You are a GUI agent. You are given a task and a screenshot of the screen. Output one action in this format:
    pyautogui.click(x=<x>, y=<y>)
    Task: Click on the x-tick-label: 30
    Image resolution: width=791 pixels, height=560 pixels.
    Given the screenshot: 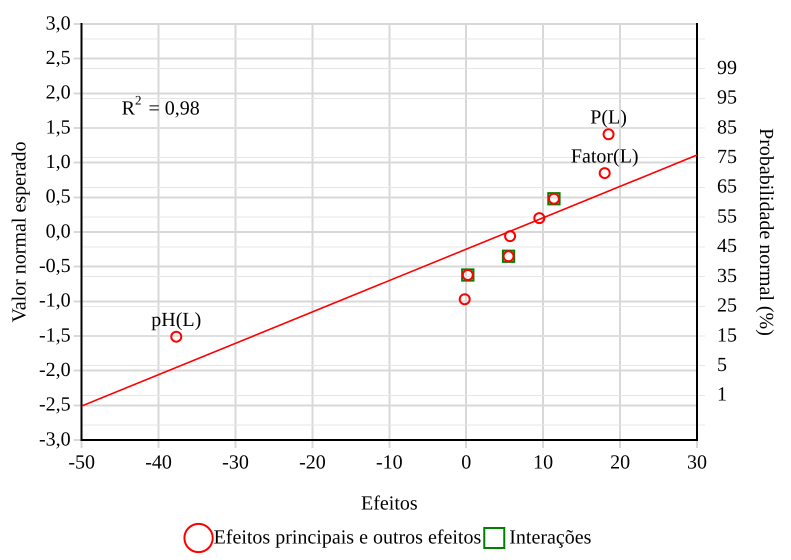 What is the action you would take?
    pyautogui.click(x=697, y=462)
    